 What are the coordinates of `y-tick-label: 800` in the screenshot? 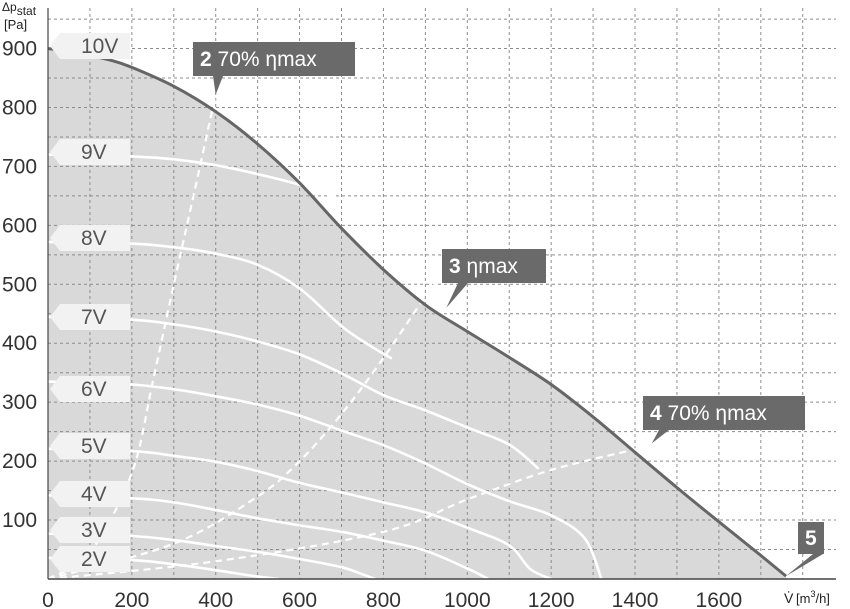 It's located at (19, 107).